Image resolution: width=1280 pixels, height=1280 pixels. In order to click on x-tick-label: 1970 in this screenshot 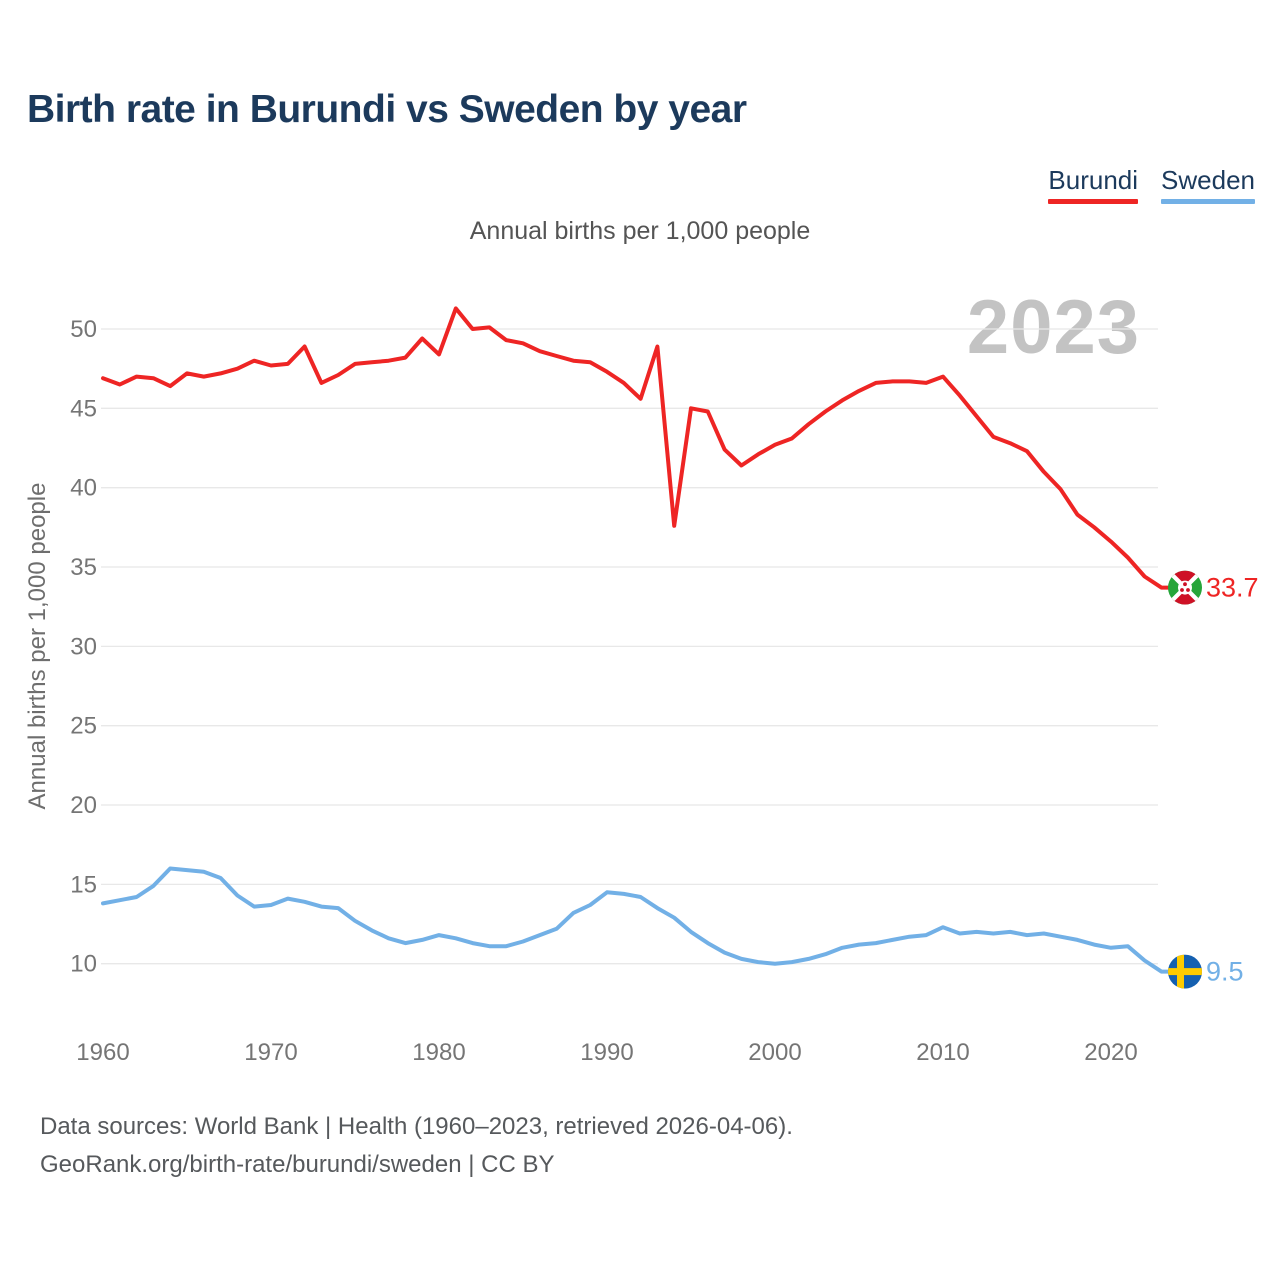, I will do `click(270, 1052)`.